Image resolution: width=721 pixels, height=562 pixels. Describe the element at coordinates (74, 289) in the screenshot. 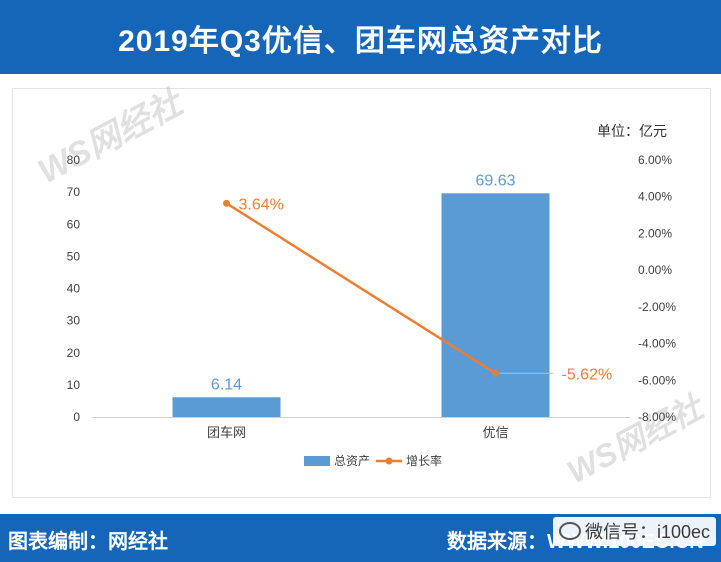

I see `y-left-tick-label: 40` at that location.